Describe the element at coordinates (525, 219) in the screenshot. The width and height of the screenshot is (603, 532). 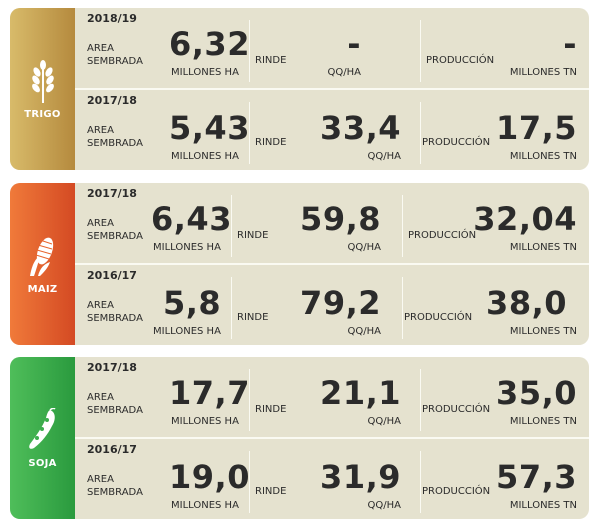
I see `produccion-value: 32,04` at that location.